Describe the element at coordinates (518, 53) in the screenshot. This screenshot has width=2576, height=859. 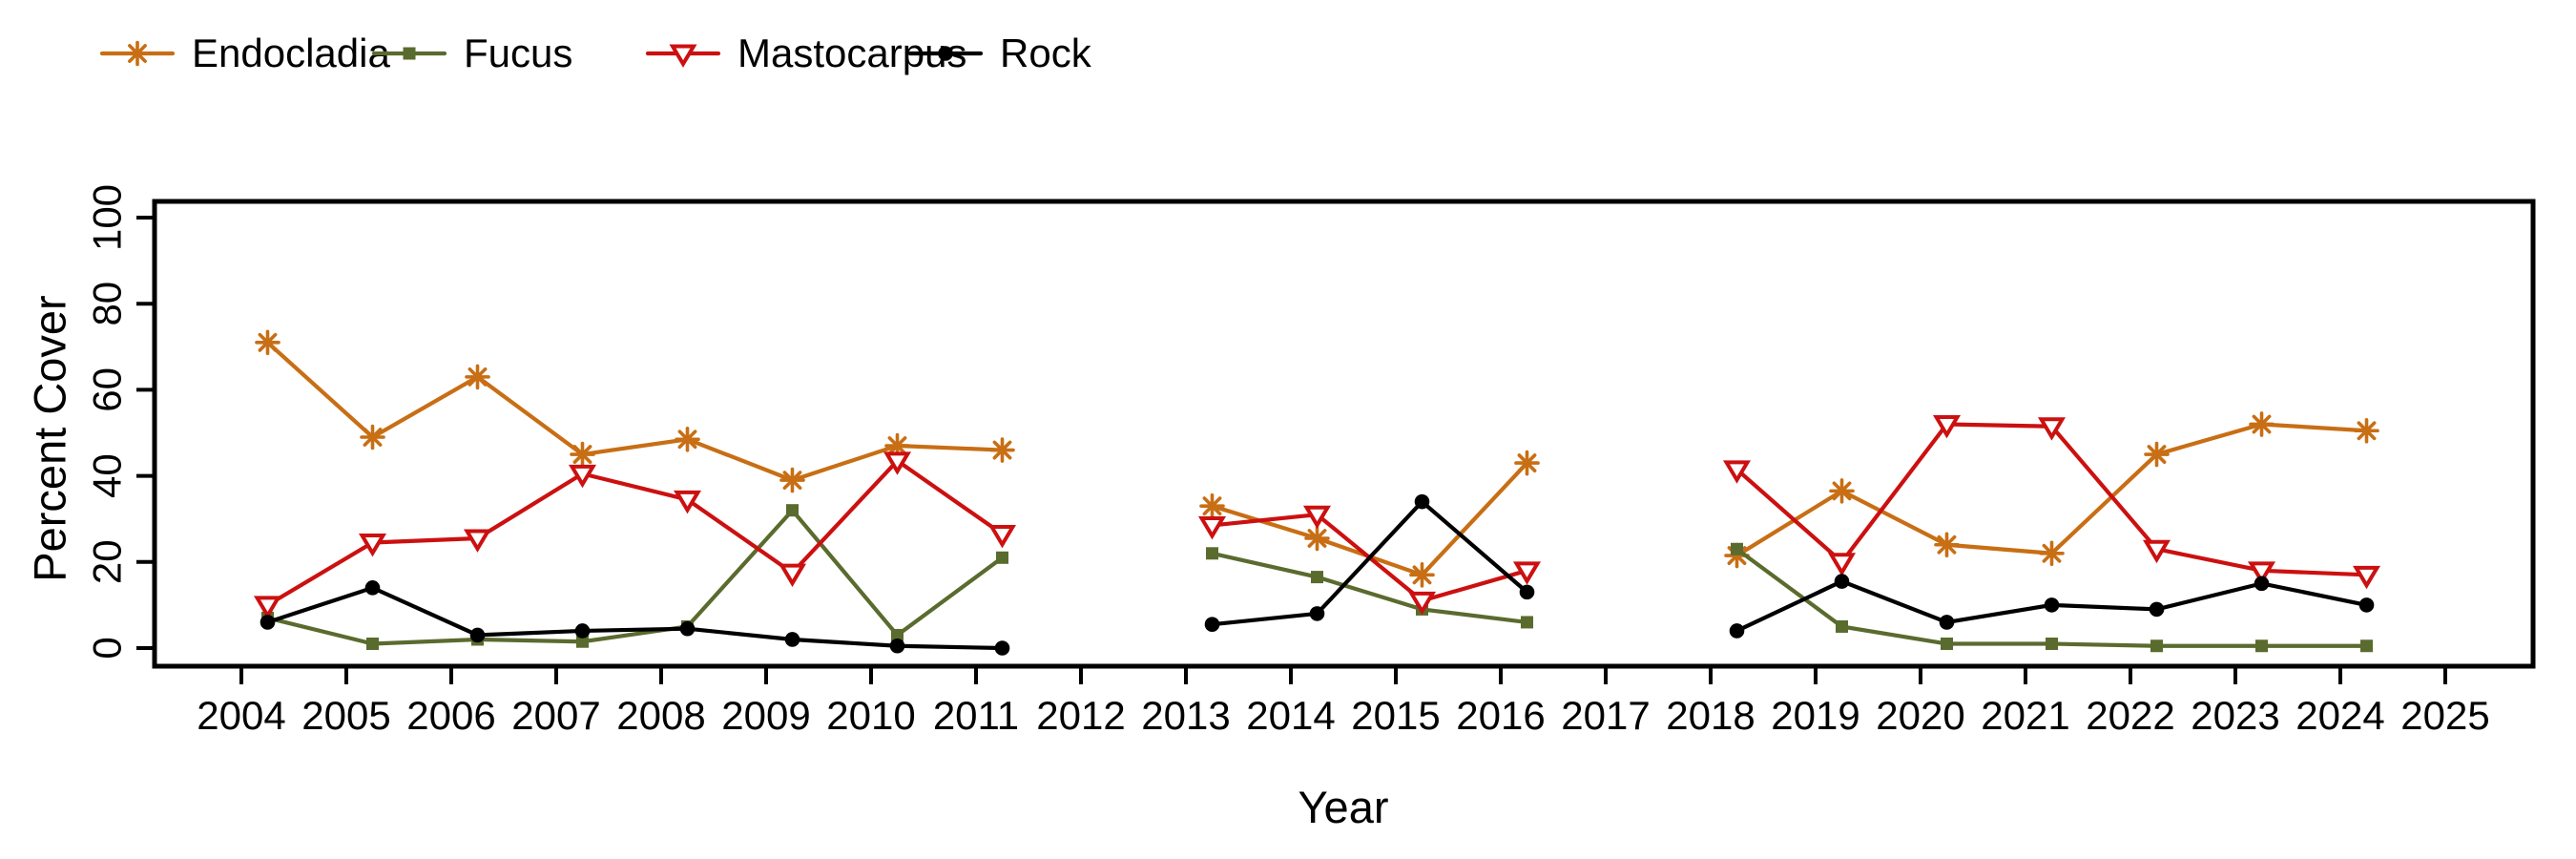
I see `legend-label: Fucus` at that location.